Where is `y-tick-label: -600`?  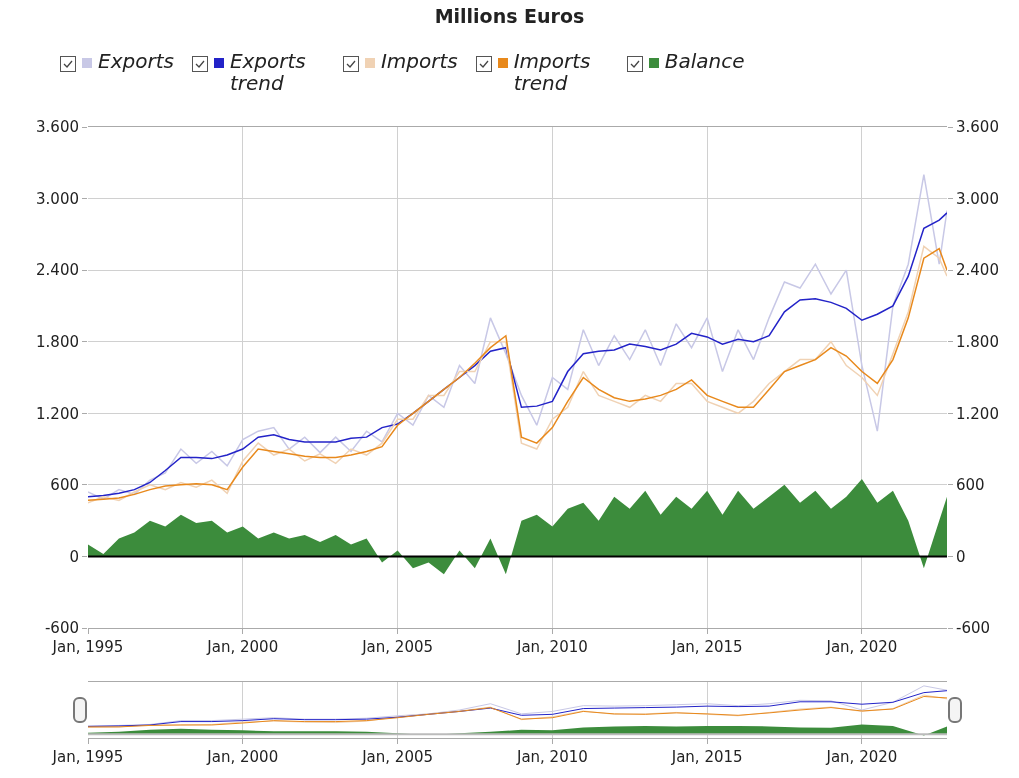
y-tick-label: -600 is located at coordinates (61, 628).